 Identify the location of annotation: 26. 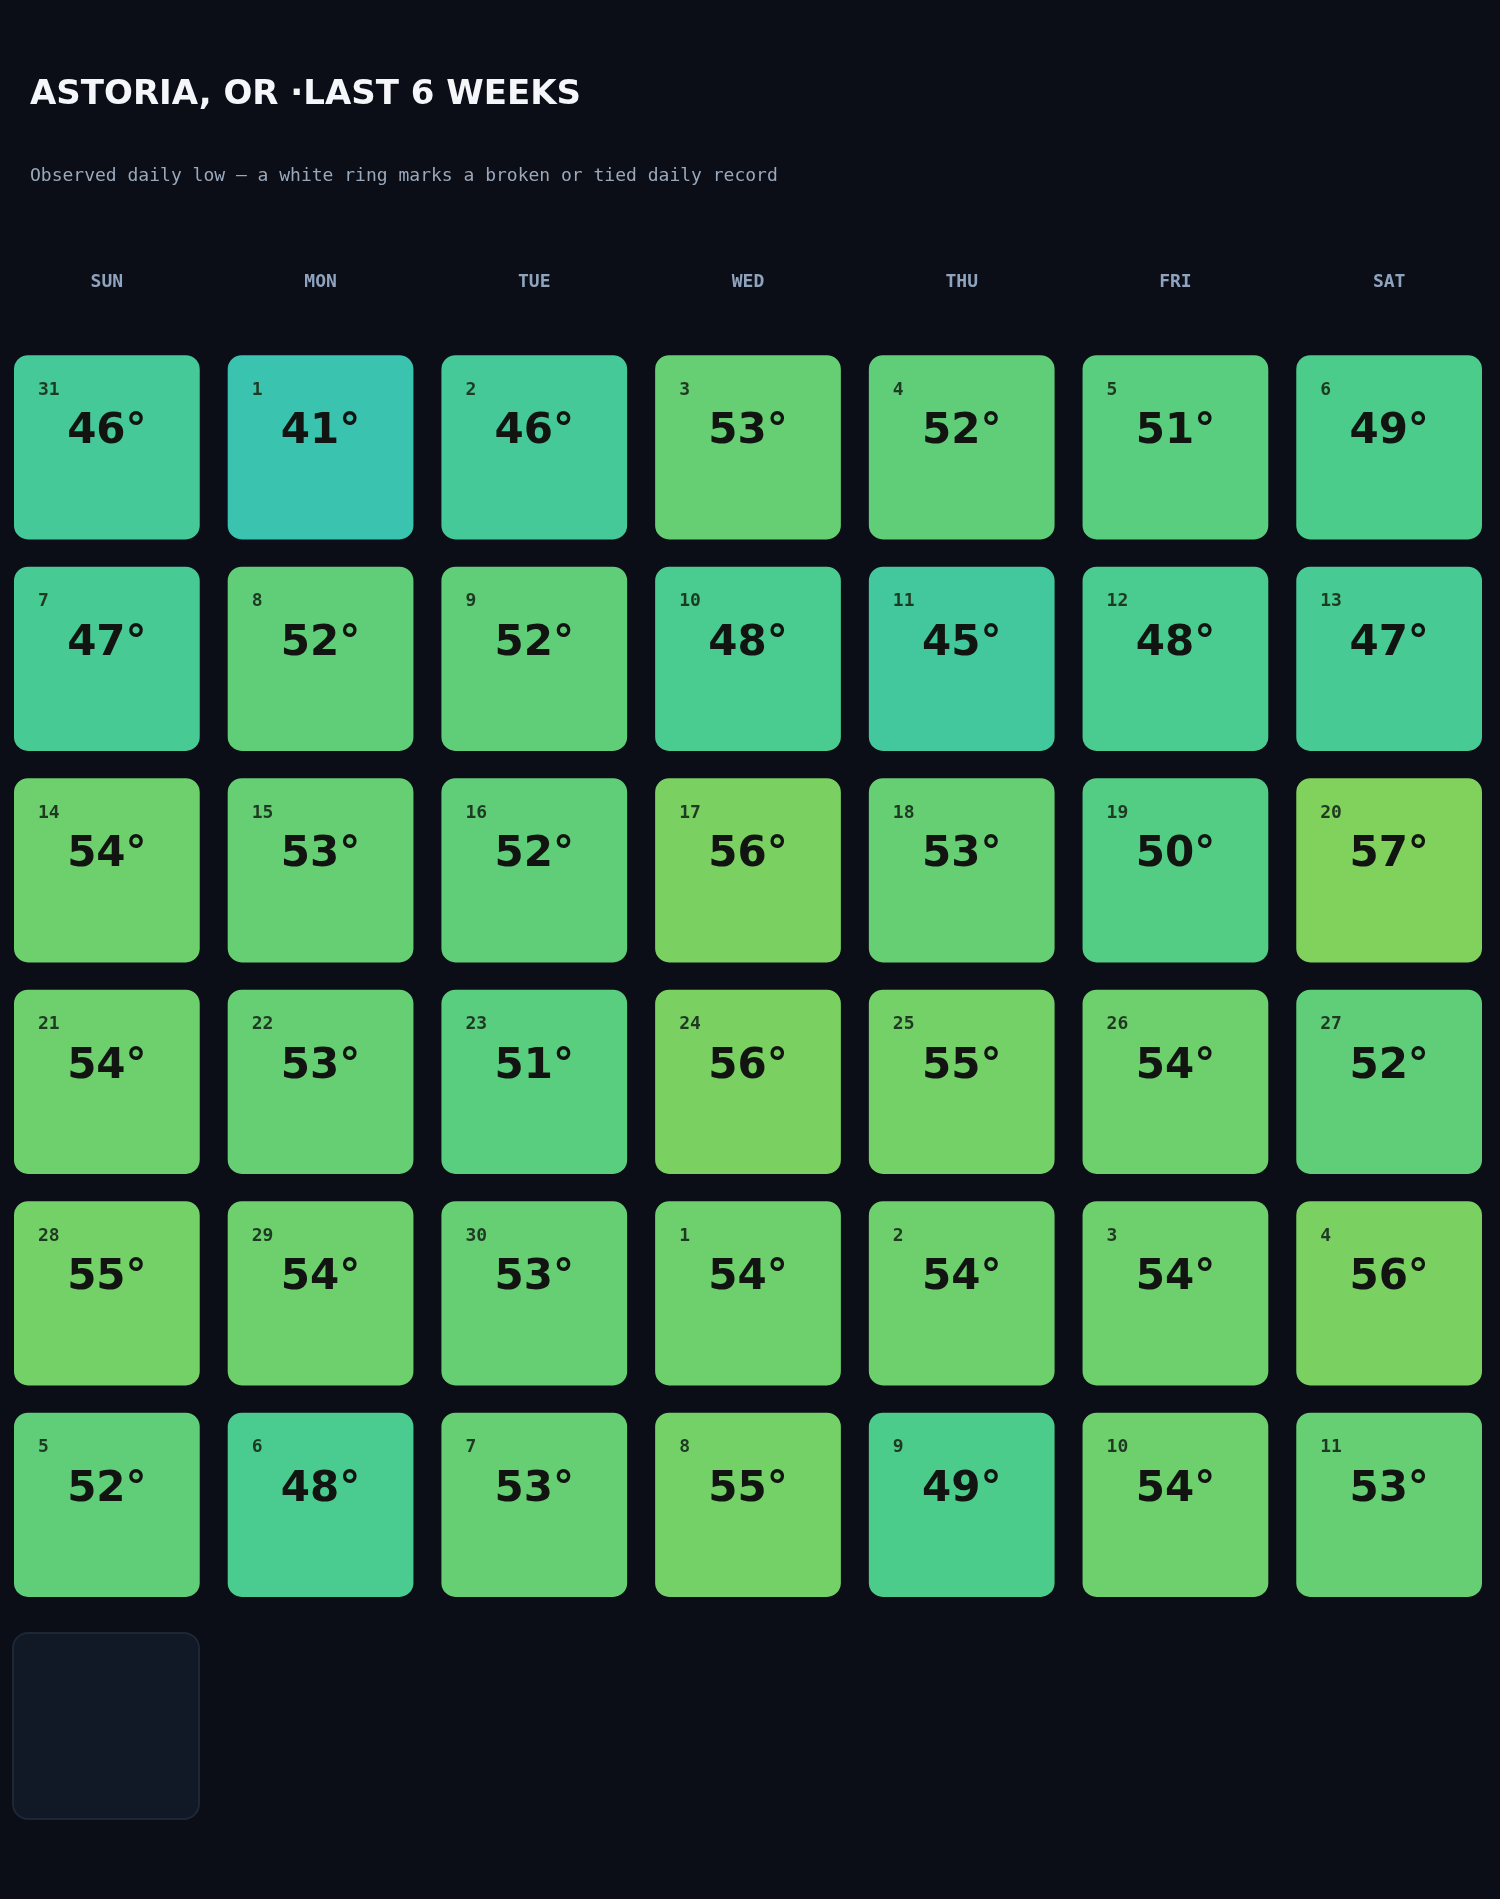
(1117, 1023).